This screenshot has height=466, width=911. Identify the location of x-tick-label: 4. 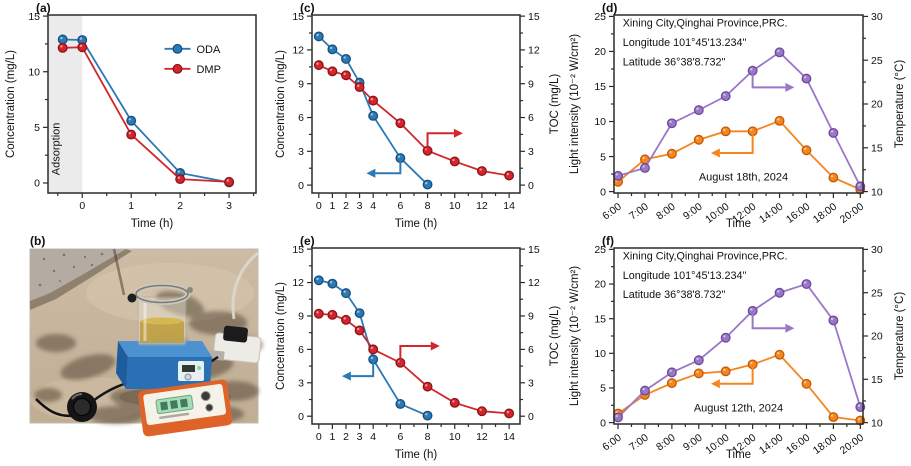
(373, 206).